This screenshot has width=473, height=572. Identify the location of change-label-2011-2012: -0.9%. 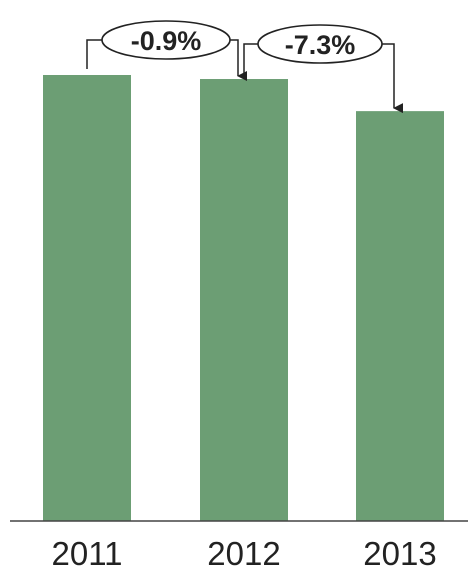
(166, 41).